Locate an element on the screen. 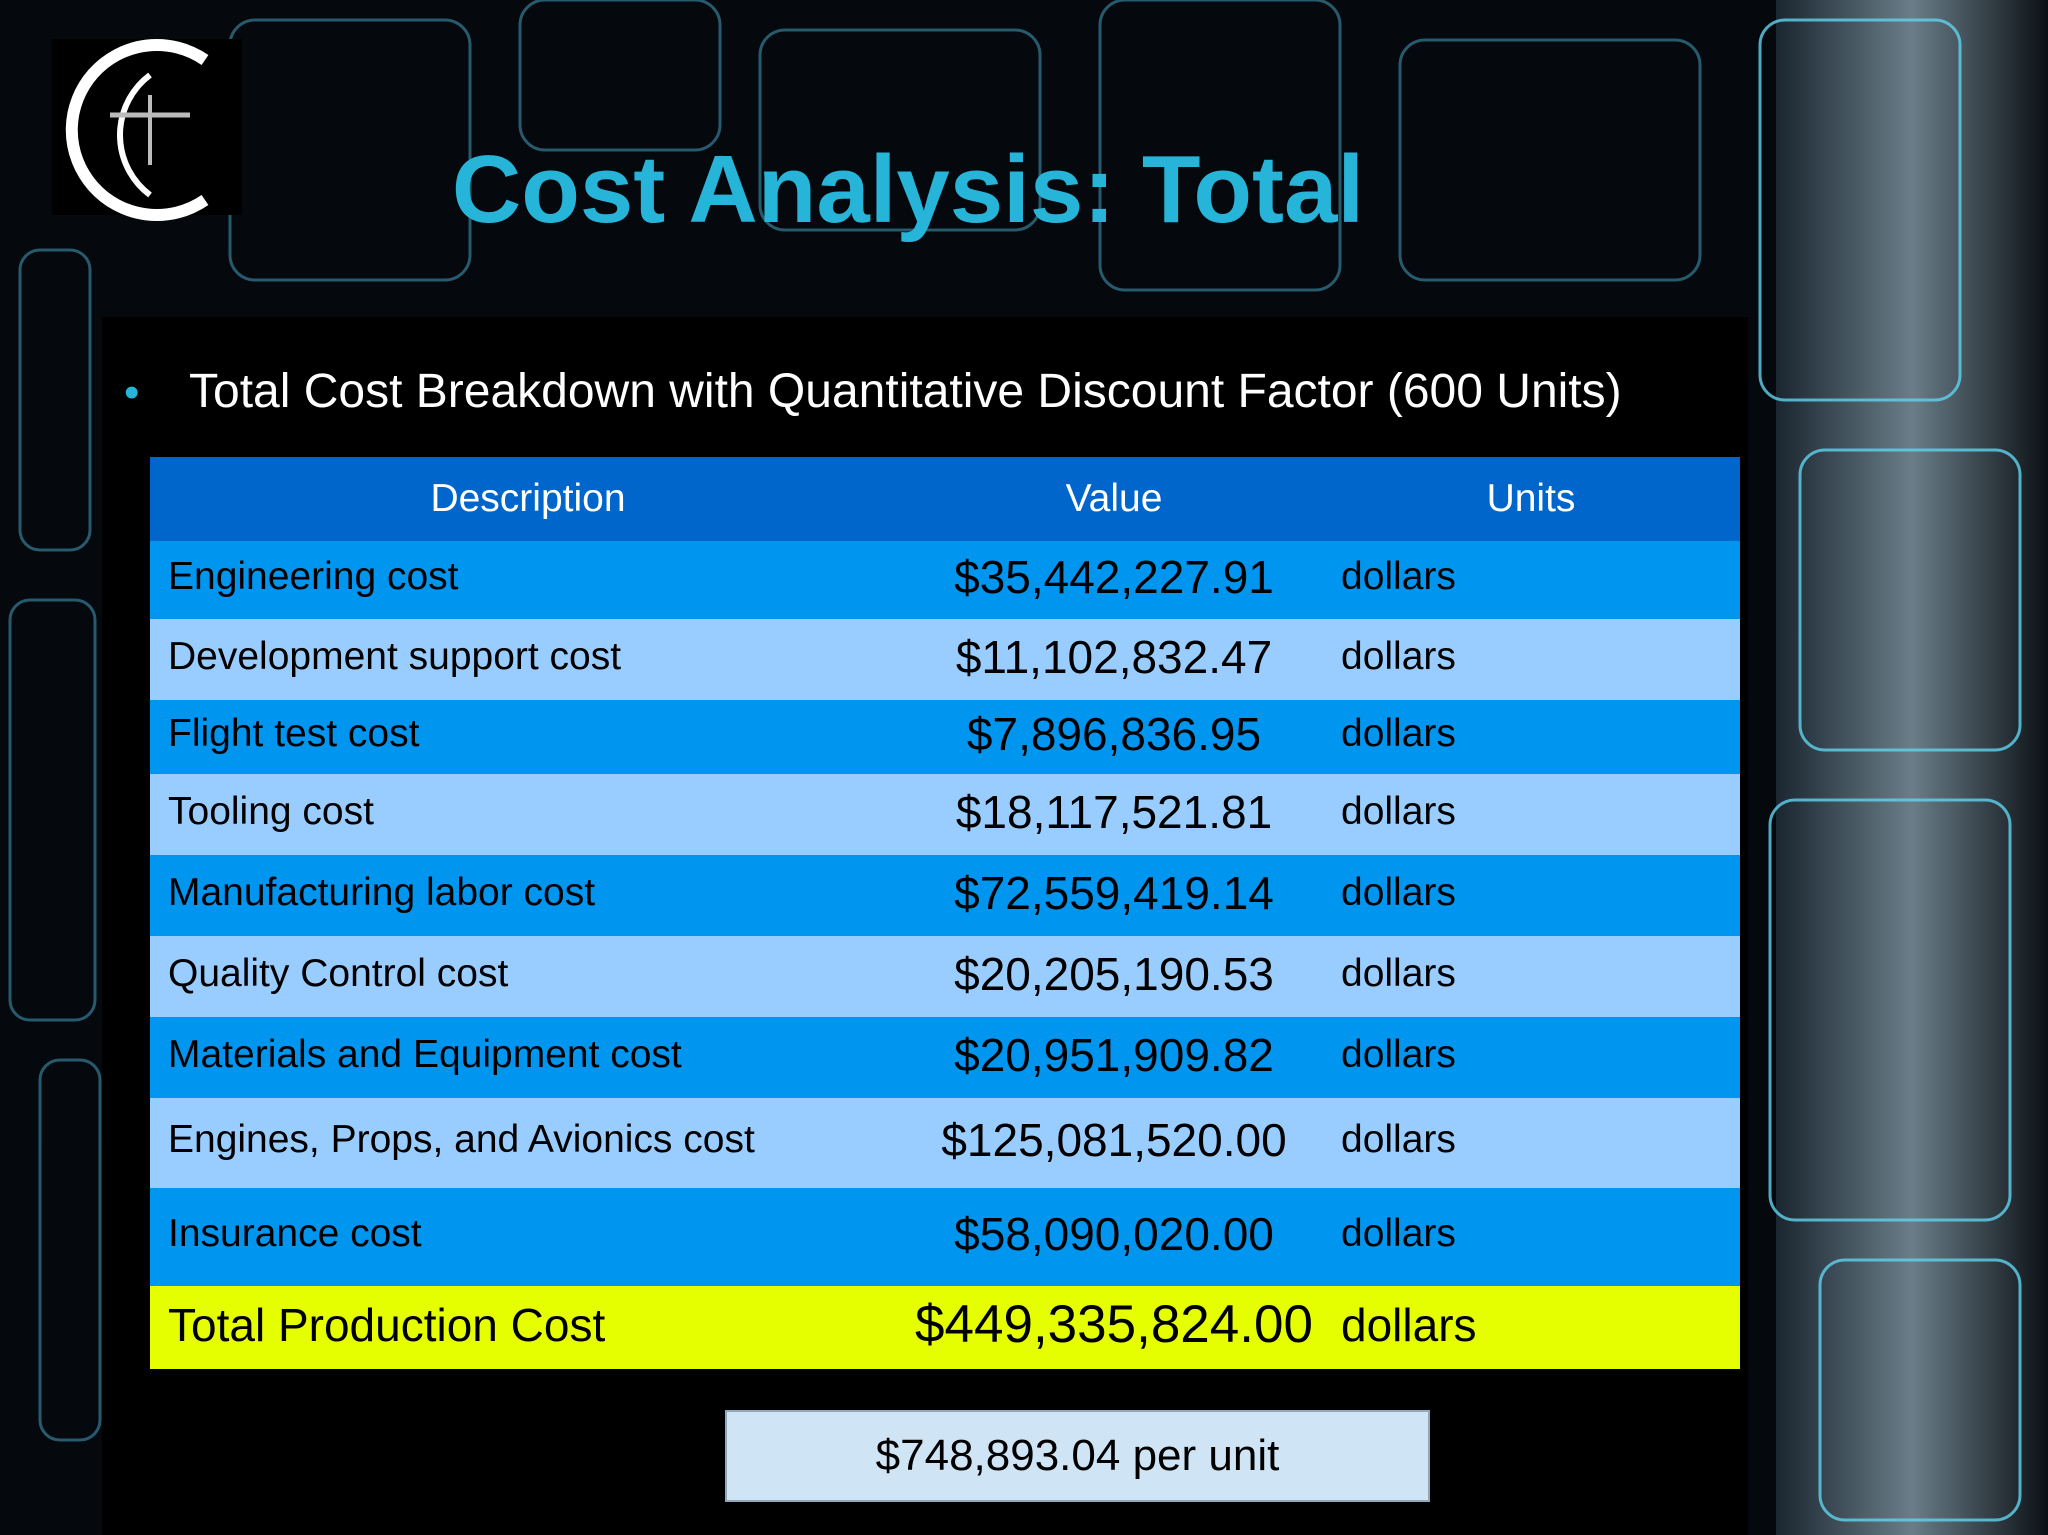  description-cell: Materials and Equipment cost is located at coordinates (425, 1054).